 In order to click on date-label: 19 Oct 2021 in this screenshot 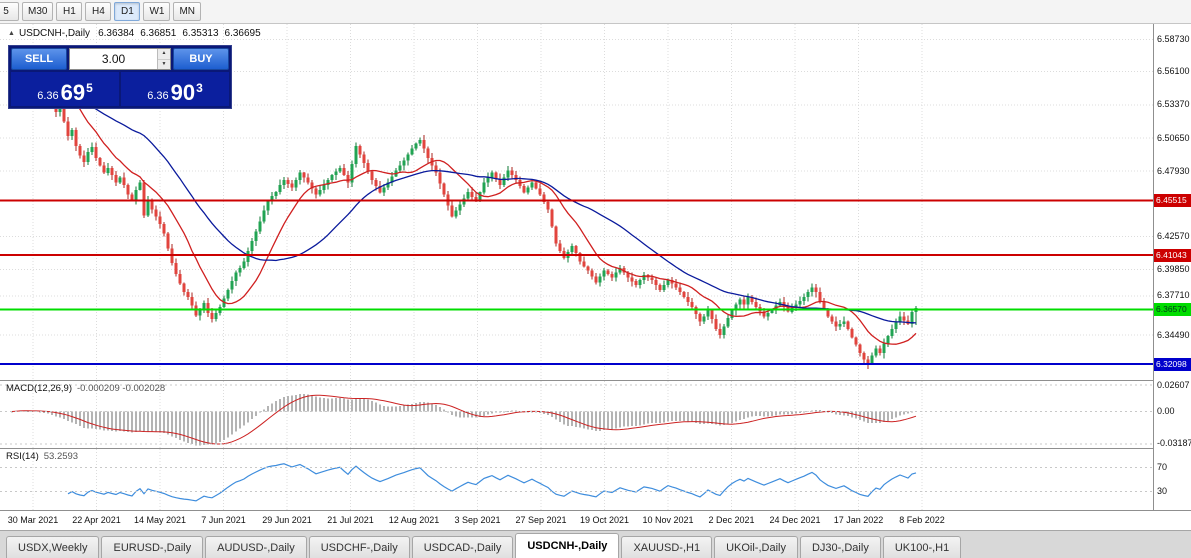, I will do `click(604, 520)`.